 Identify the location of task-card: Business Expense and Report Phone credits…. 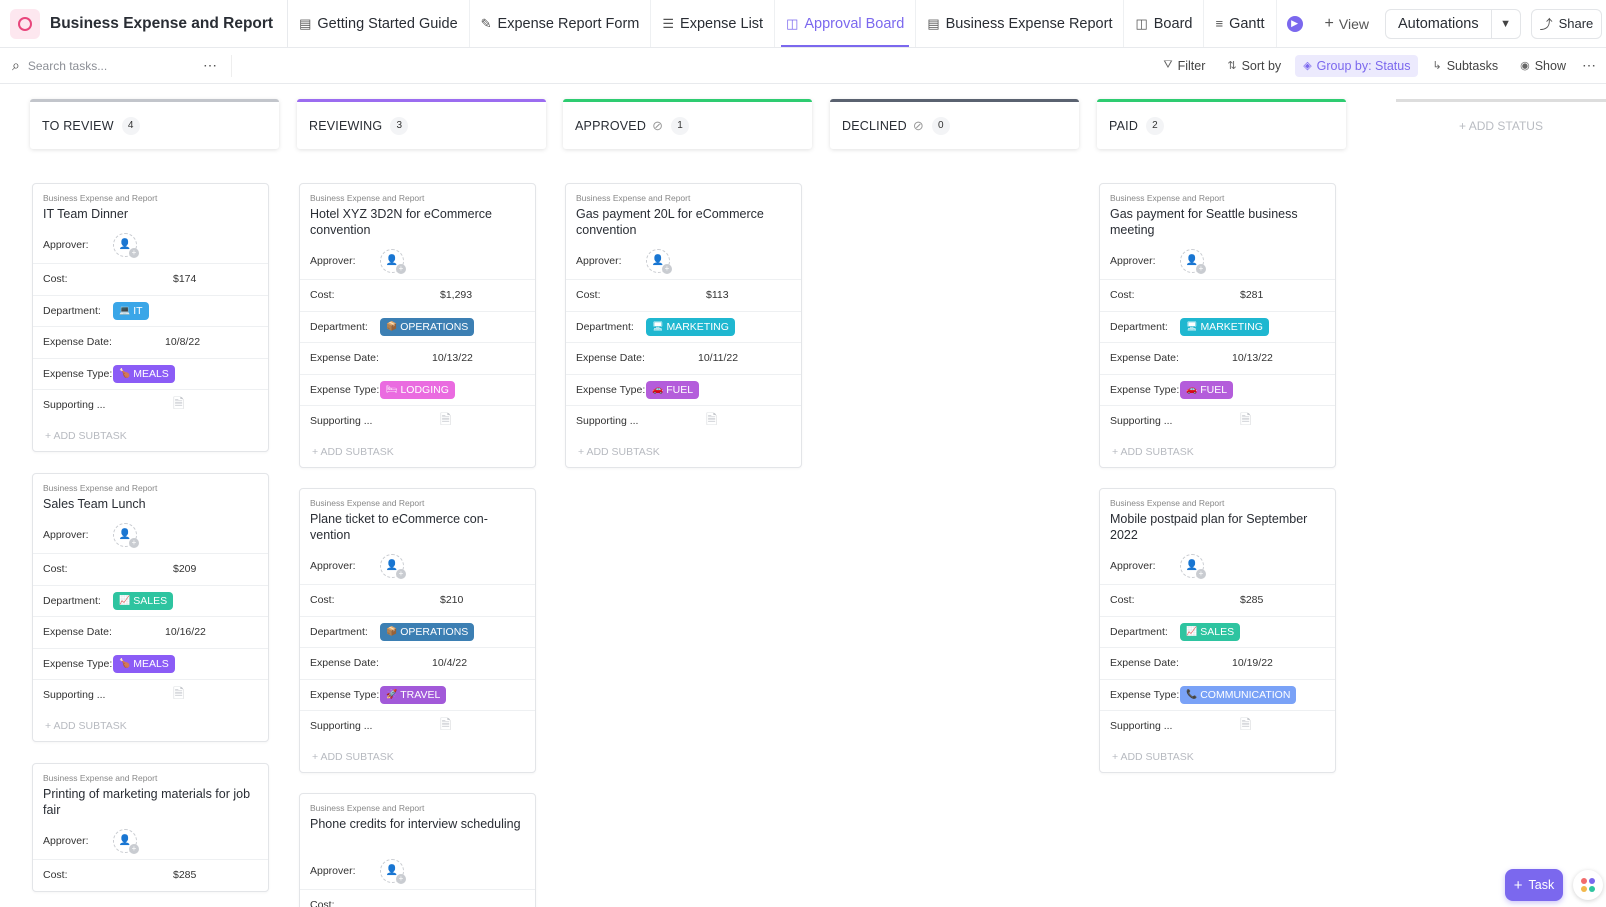
(417, 850).